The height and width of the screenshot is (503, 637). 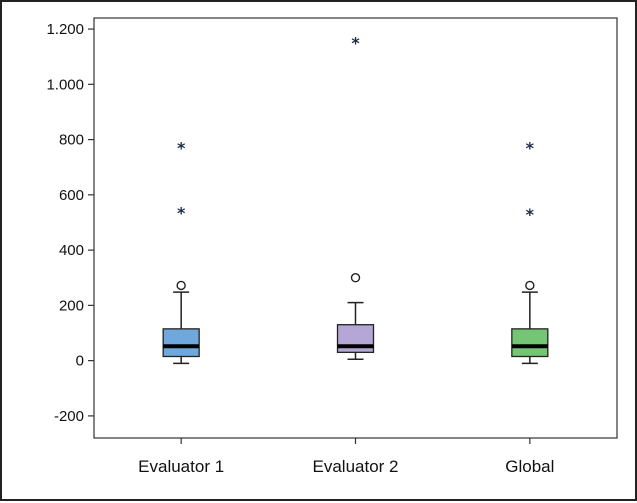 I want to click on y-tick-label: 0, so click(x=80, y=361).